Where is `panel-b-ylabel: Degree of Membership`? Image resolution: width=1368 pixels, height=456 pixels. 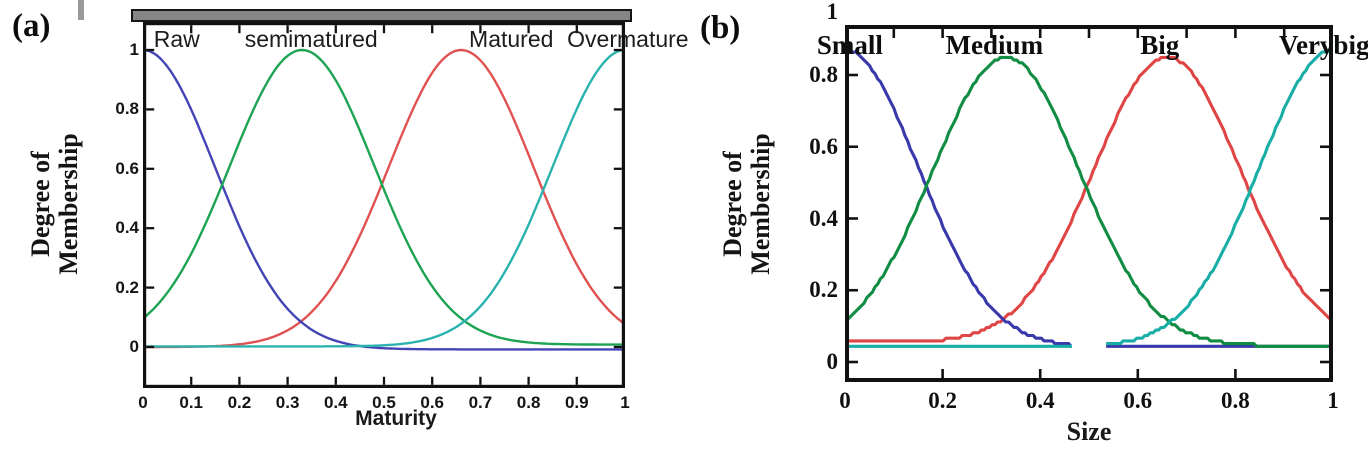 panel-b-ylabel: Degree of Membership is located at coordinates (746, 204).